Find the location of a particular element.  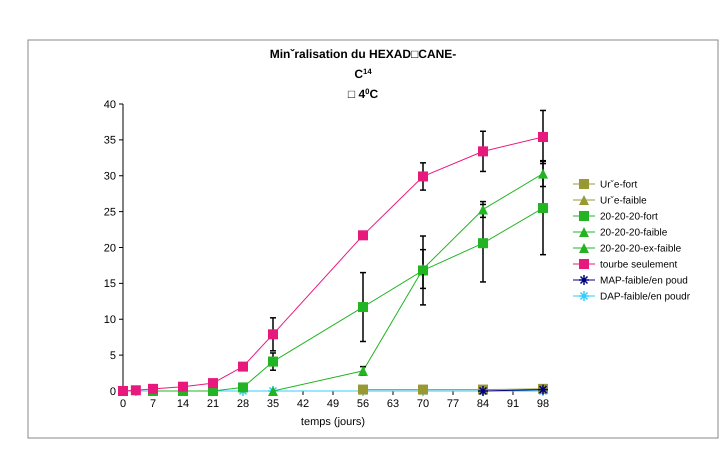

legend-label: Urˇe-faible is located at coordinates (624, 201).